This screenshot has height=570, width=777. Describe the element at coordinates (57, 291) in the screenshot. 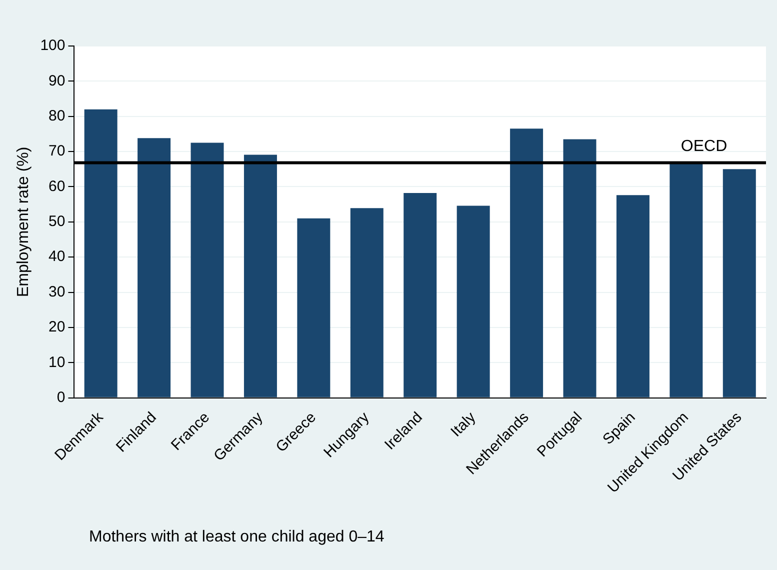

I see `y-tick-label: 30` at that location.